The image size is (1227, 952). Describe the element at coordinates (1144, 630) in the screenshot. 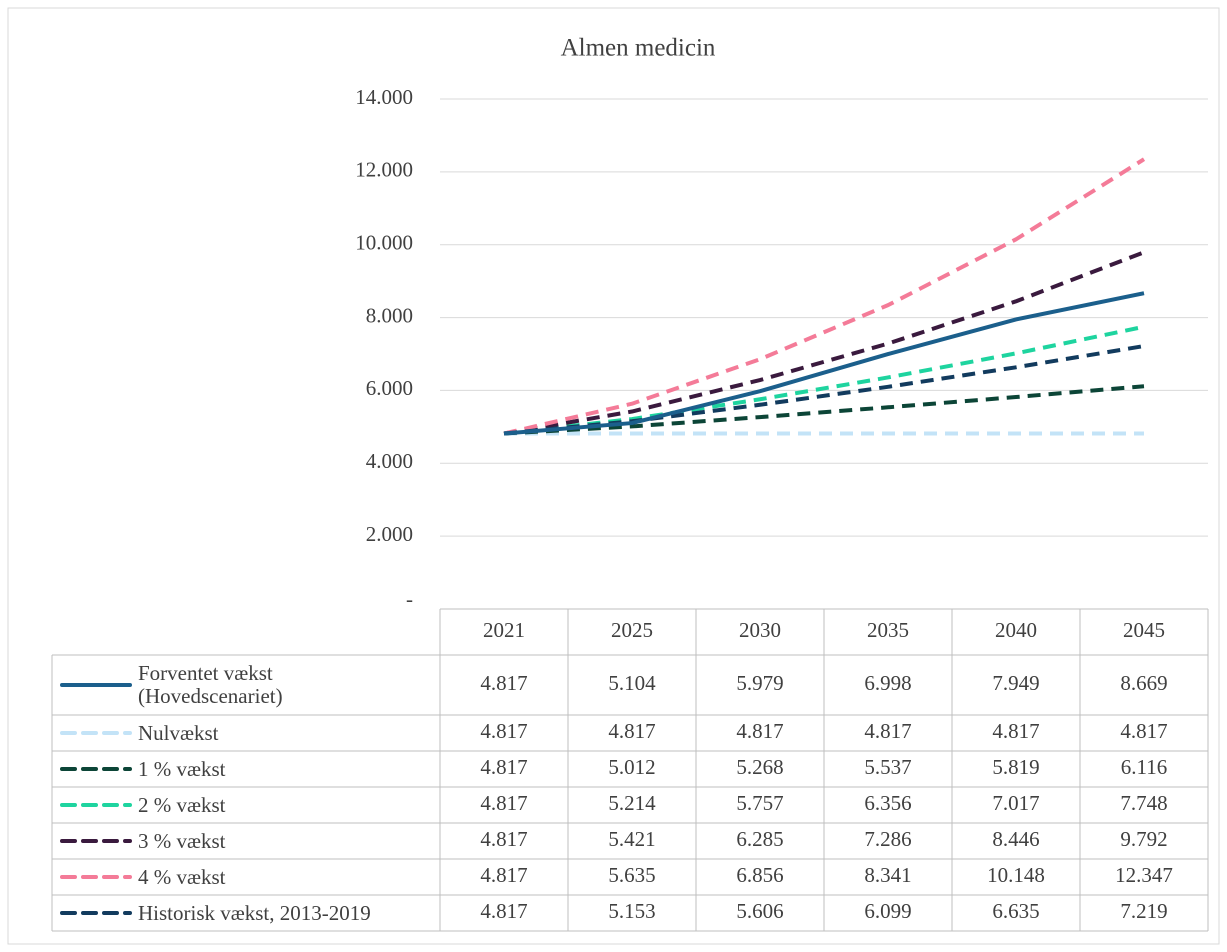

I see `x-tick-label: 2045` at that location.